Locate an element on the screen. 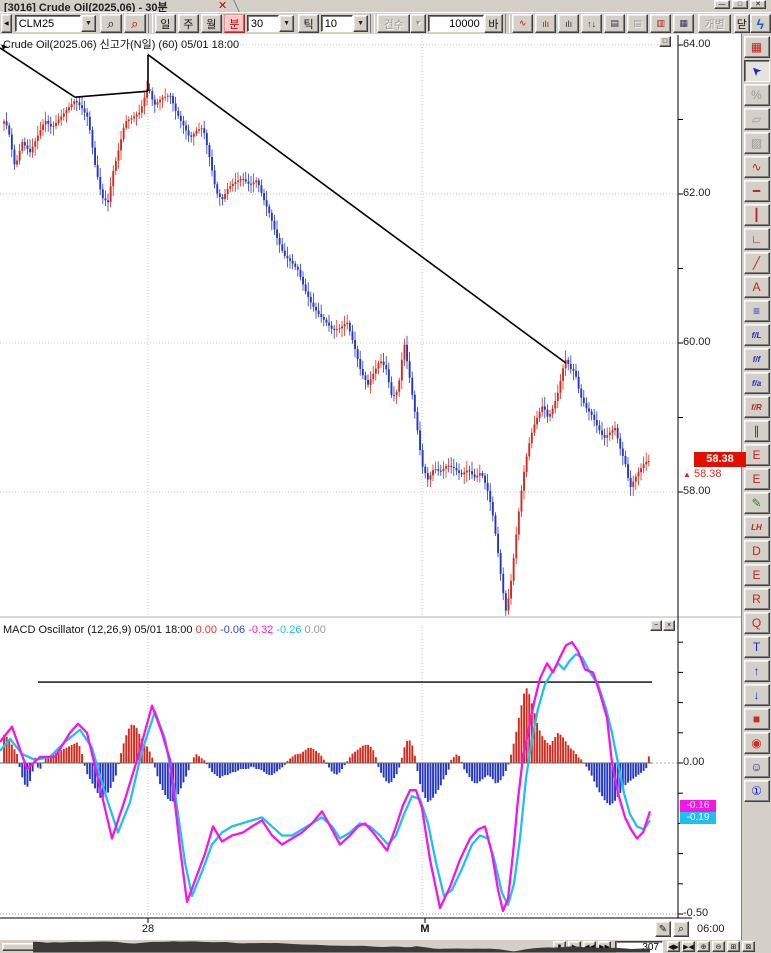  fibo-arc-icon: f/a is located at coordinates (756, 383).